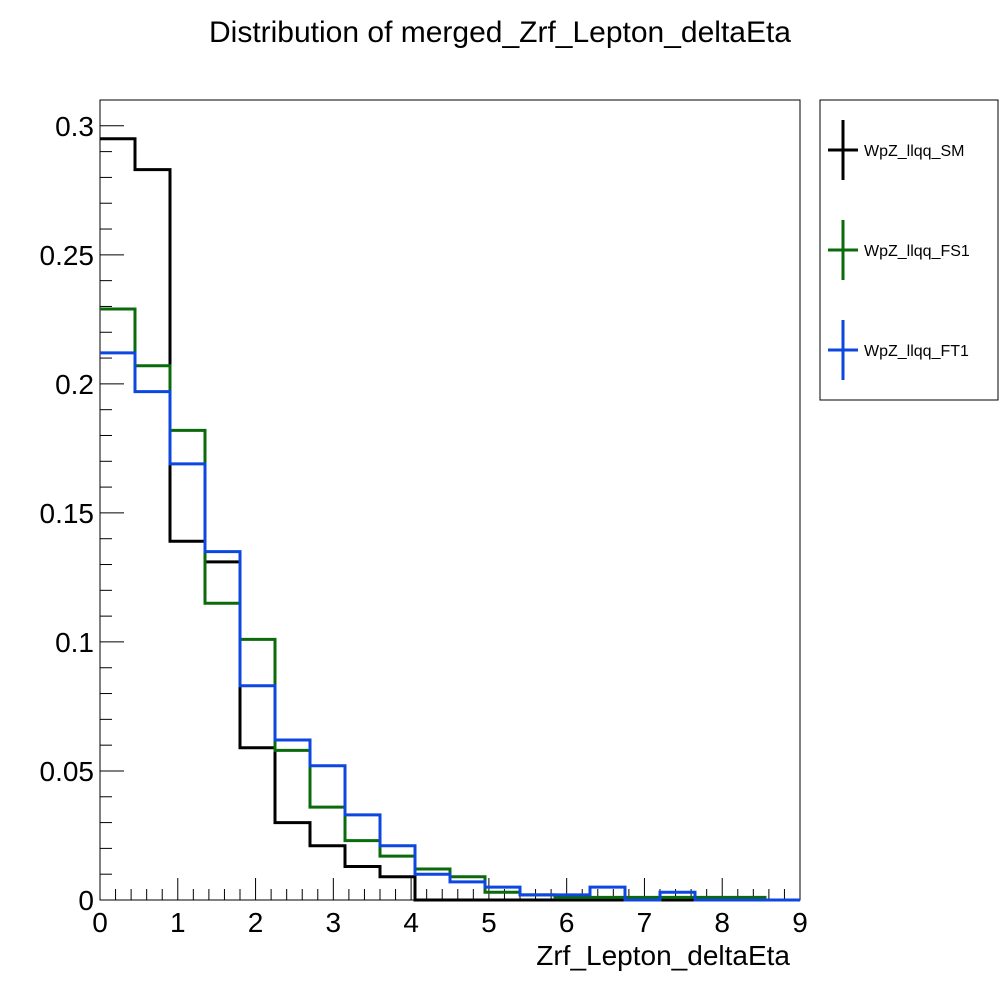 Image resolution: width=1000 pixels, height=1000 pixels. What do you see at coordinates (86, 900) in the screenshot?
I see `y-tick-label: 0` at bounding box center [86, 900].